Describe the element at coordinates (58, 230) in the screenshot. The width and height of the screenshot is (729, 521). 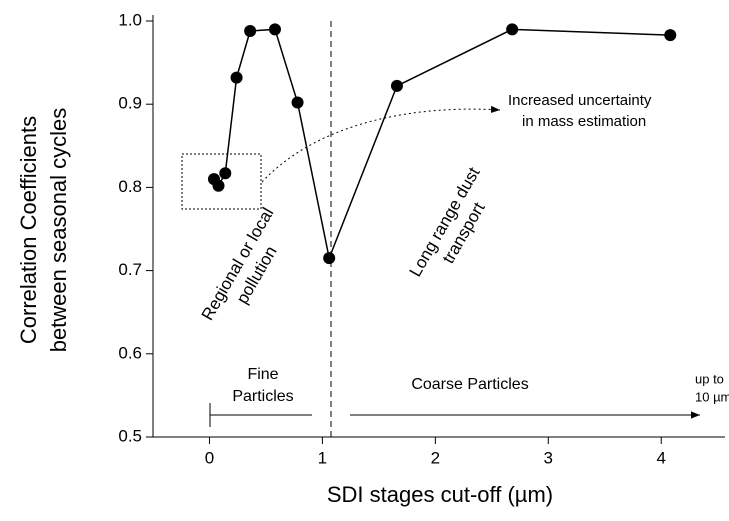
I see `y-axis-title-line: between seasonal cycles` at that location.